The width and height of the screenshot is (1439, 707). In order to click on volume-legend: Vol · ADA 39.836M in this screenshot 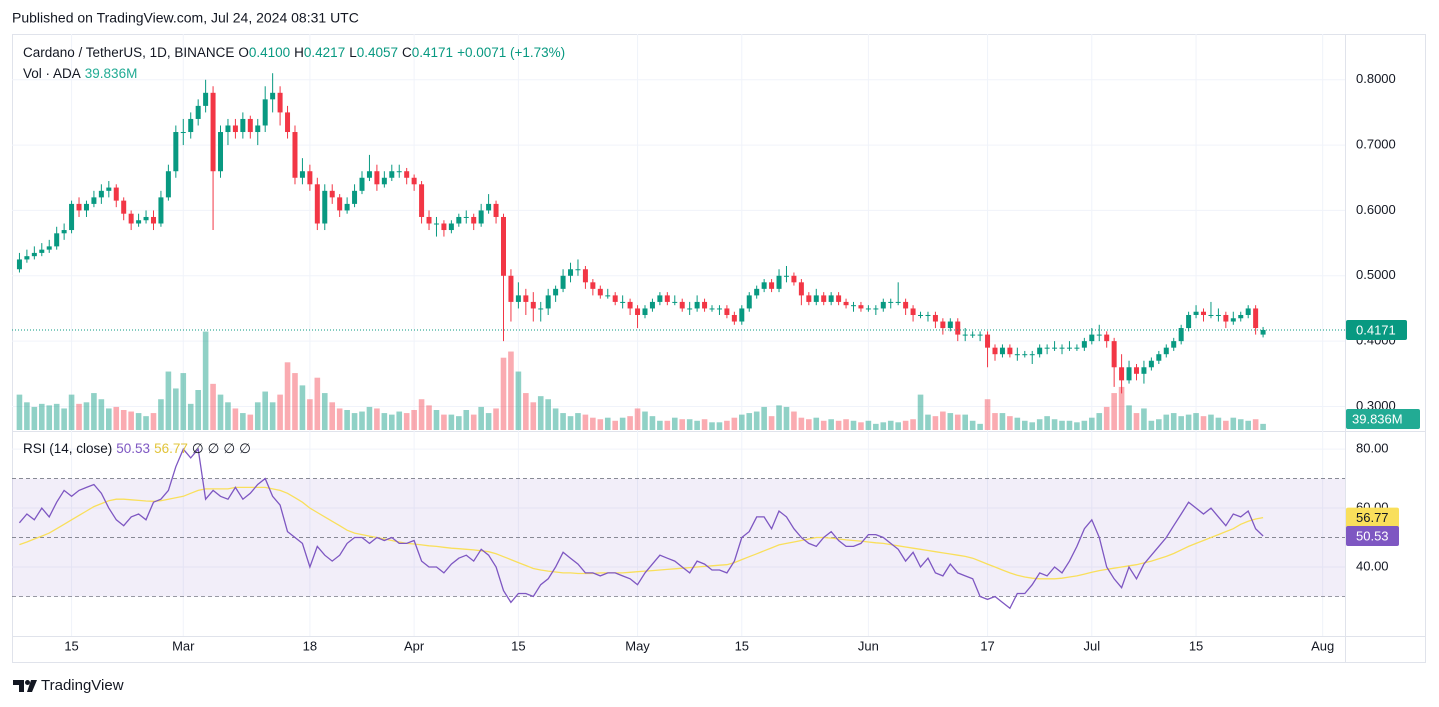, I will do `click(82, 73)`.